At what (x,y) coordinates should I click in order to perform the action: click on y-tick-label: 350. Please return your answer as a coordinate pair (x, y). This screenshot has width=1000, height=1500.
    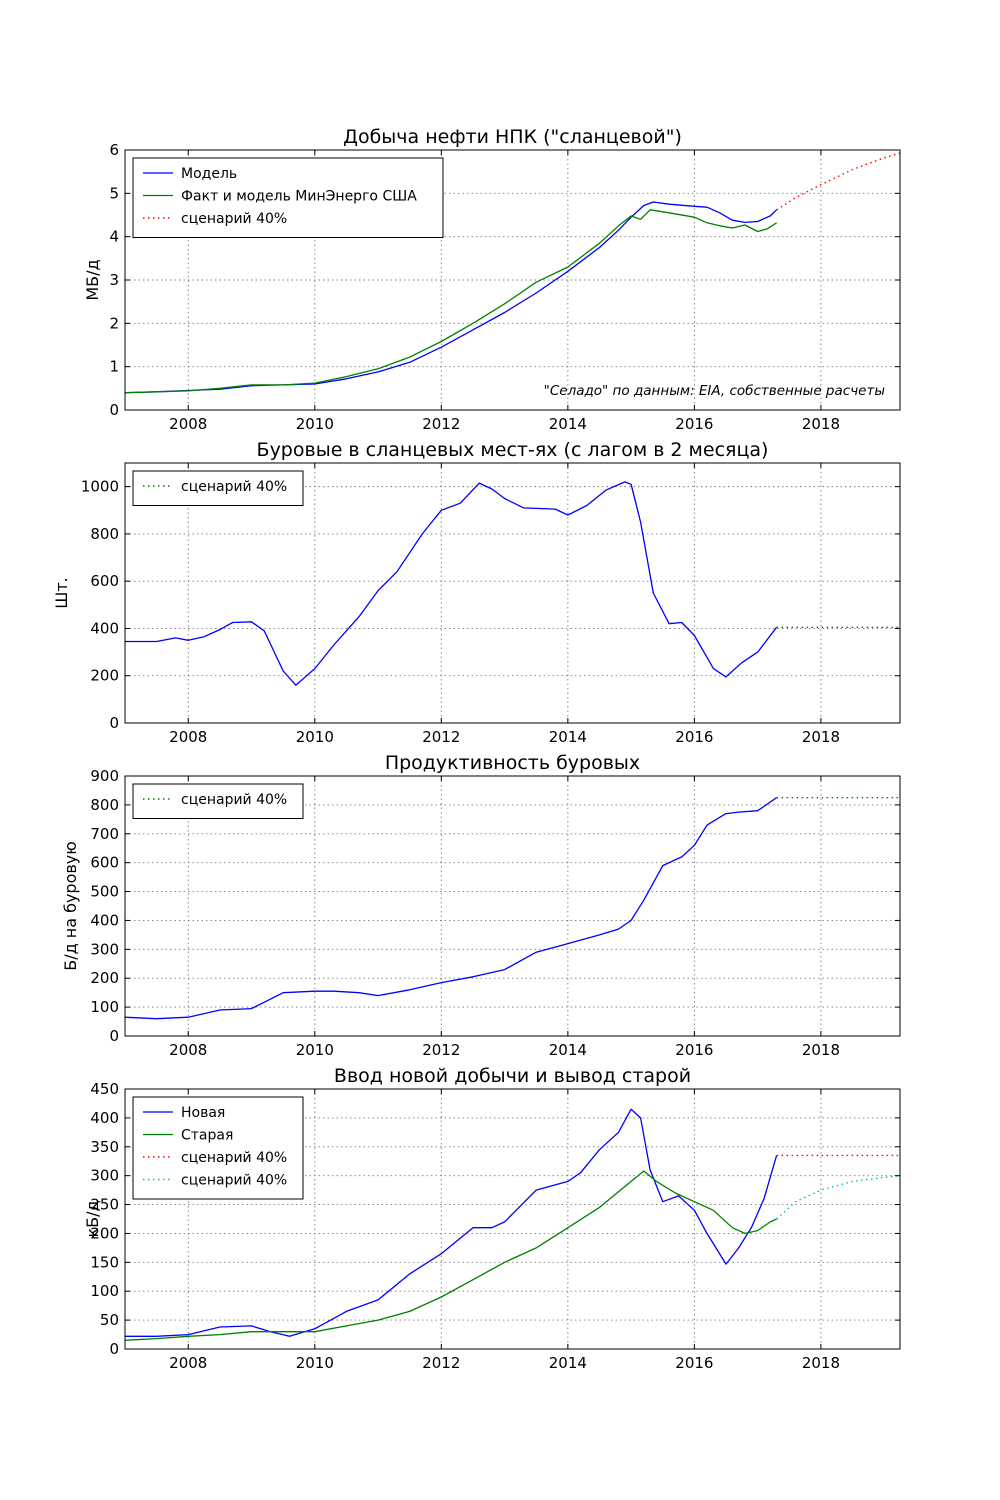
    Looking at the image, I should click on (104, 1147).